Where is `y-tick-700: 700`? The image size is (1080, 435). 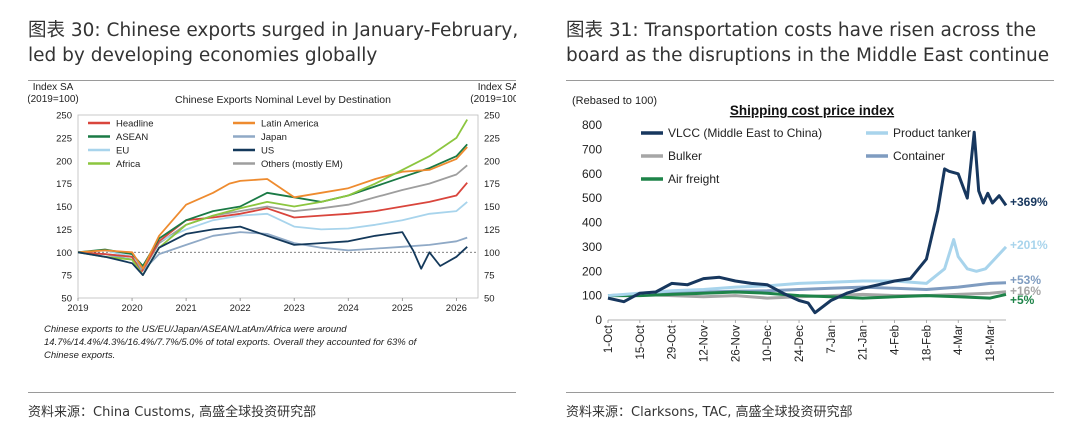 y-tick-700: 700 is located at coordinates (592, 149).